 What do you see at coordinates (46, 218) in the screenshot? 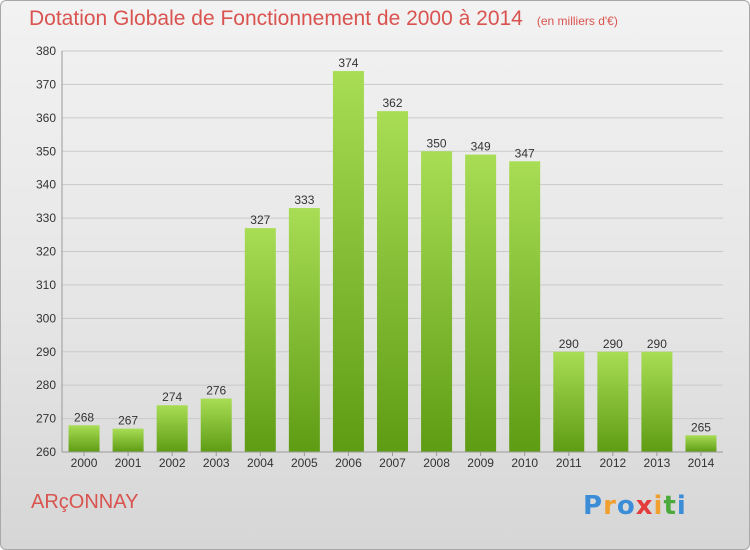
I see `y-tick-label: 330` at bounding box center [46, 218].